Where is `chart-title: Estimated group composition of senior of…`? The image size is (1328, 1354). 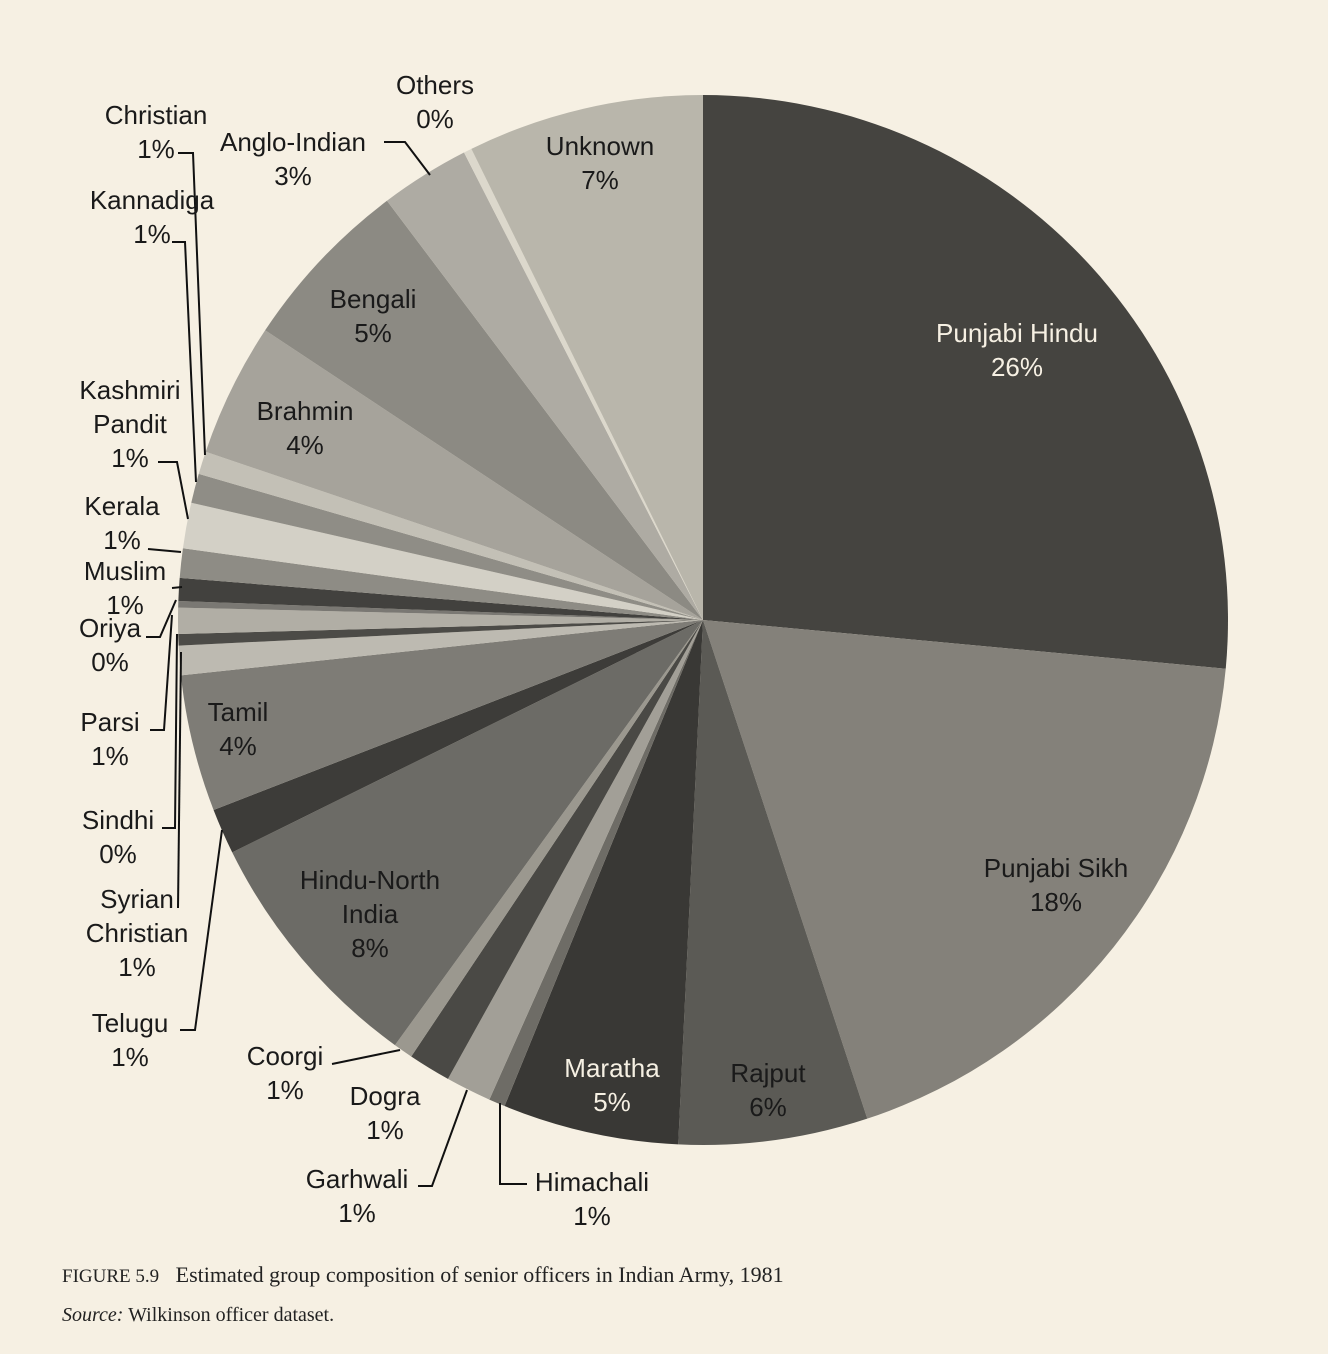
chart-title: Estimated group composition of senior of… is located at coordinates (479, 1274).